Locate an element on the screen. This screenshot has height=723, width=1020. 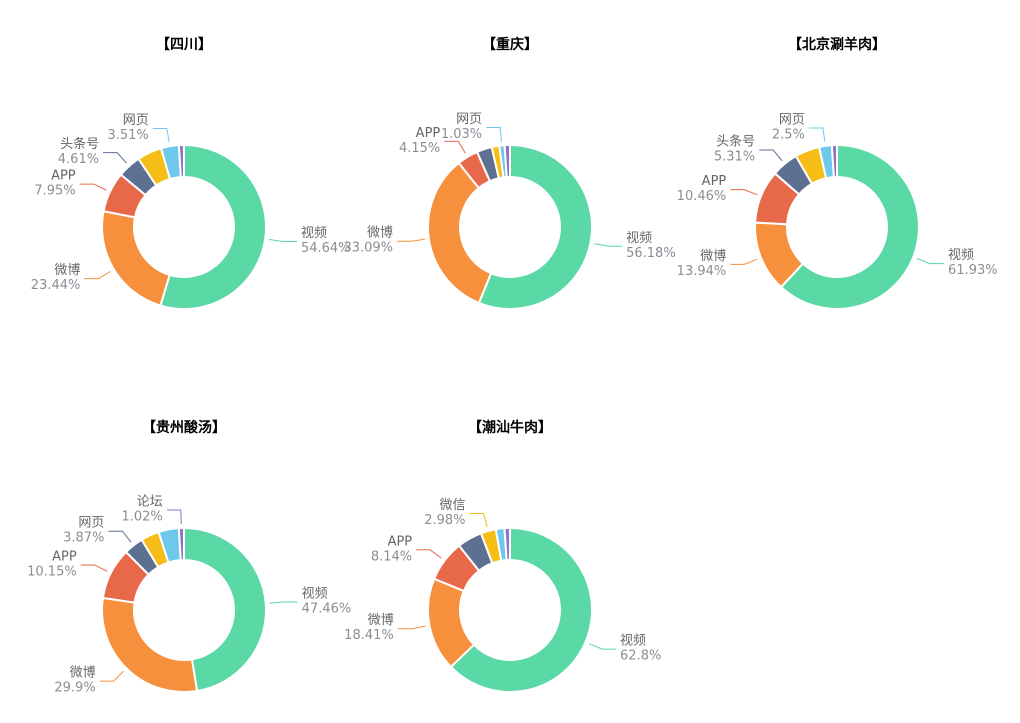
value-label: 1.02% is located at coordinates (141, 517).